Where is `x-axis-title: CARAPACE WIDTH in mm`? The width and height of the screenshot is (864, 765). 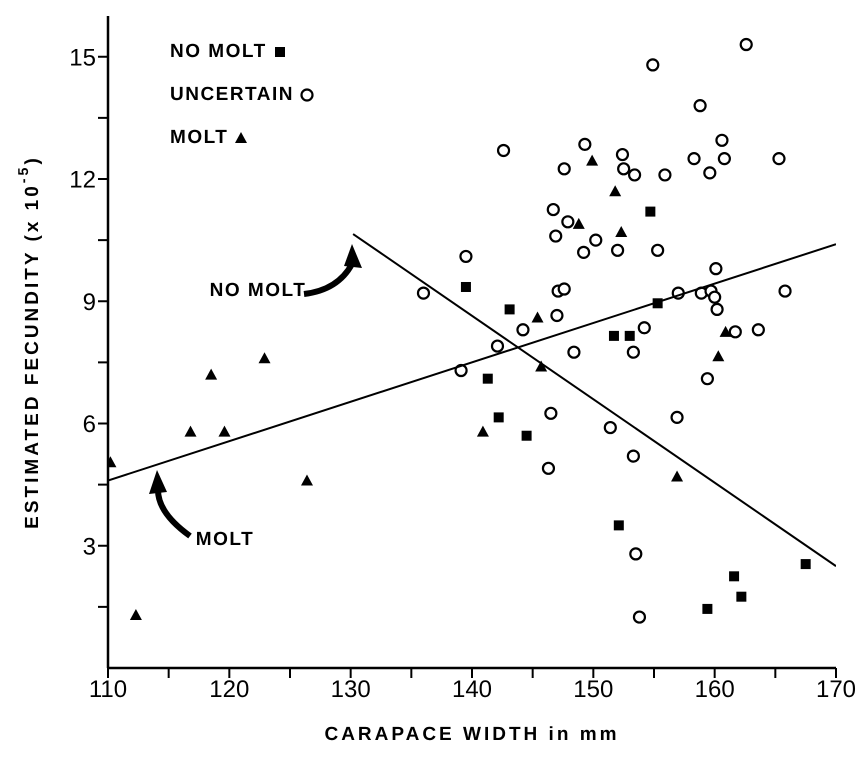 x-axis-title: CARAPACE WIDTH in mm is located at coordinates (472, 734).